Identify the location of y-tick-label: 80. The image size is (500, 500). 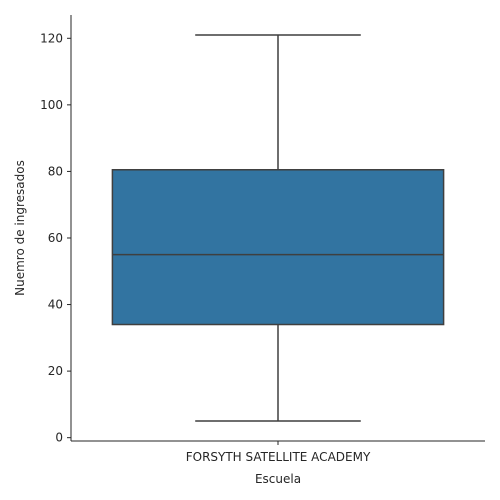
(55, 171).